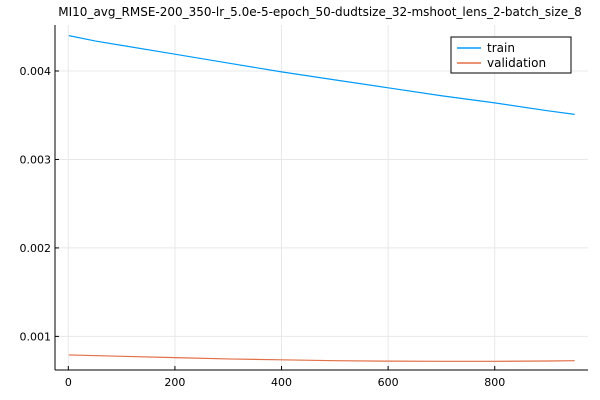  I want to click on x-tick-label-0: 0, so click(68, 382).